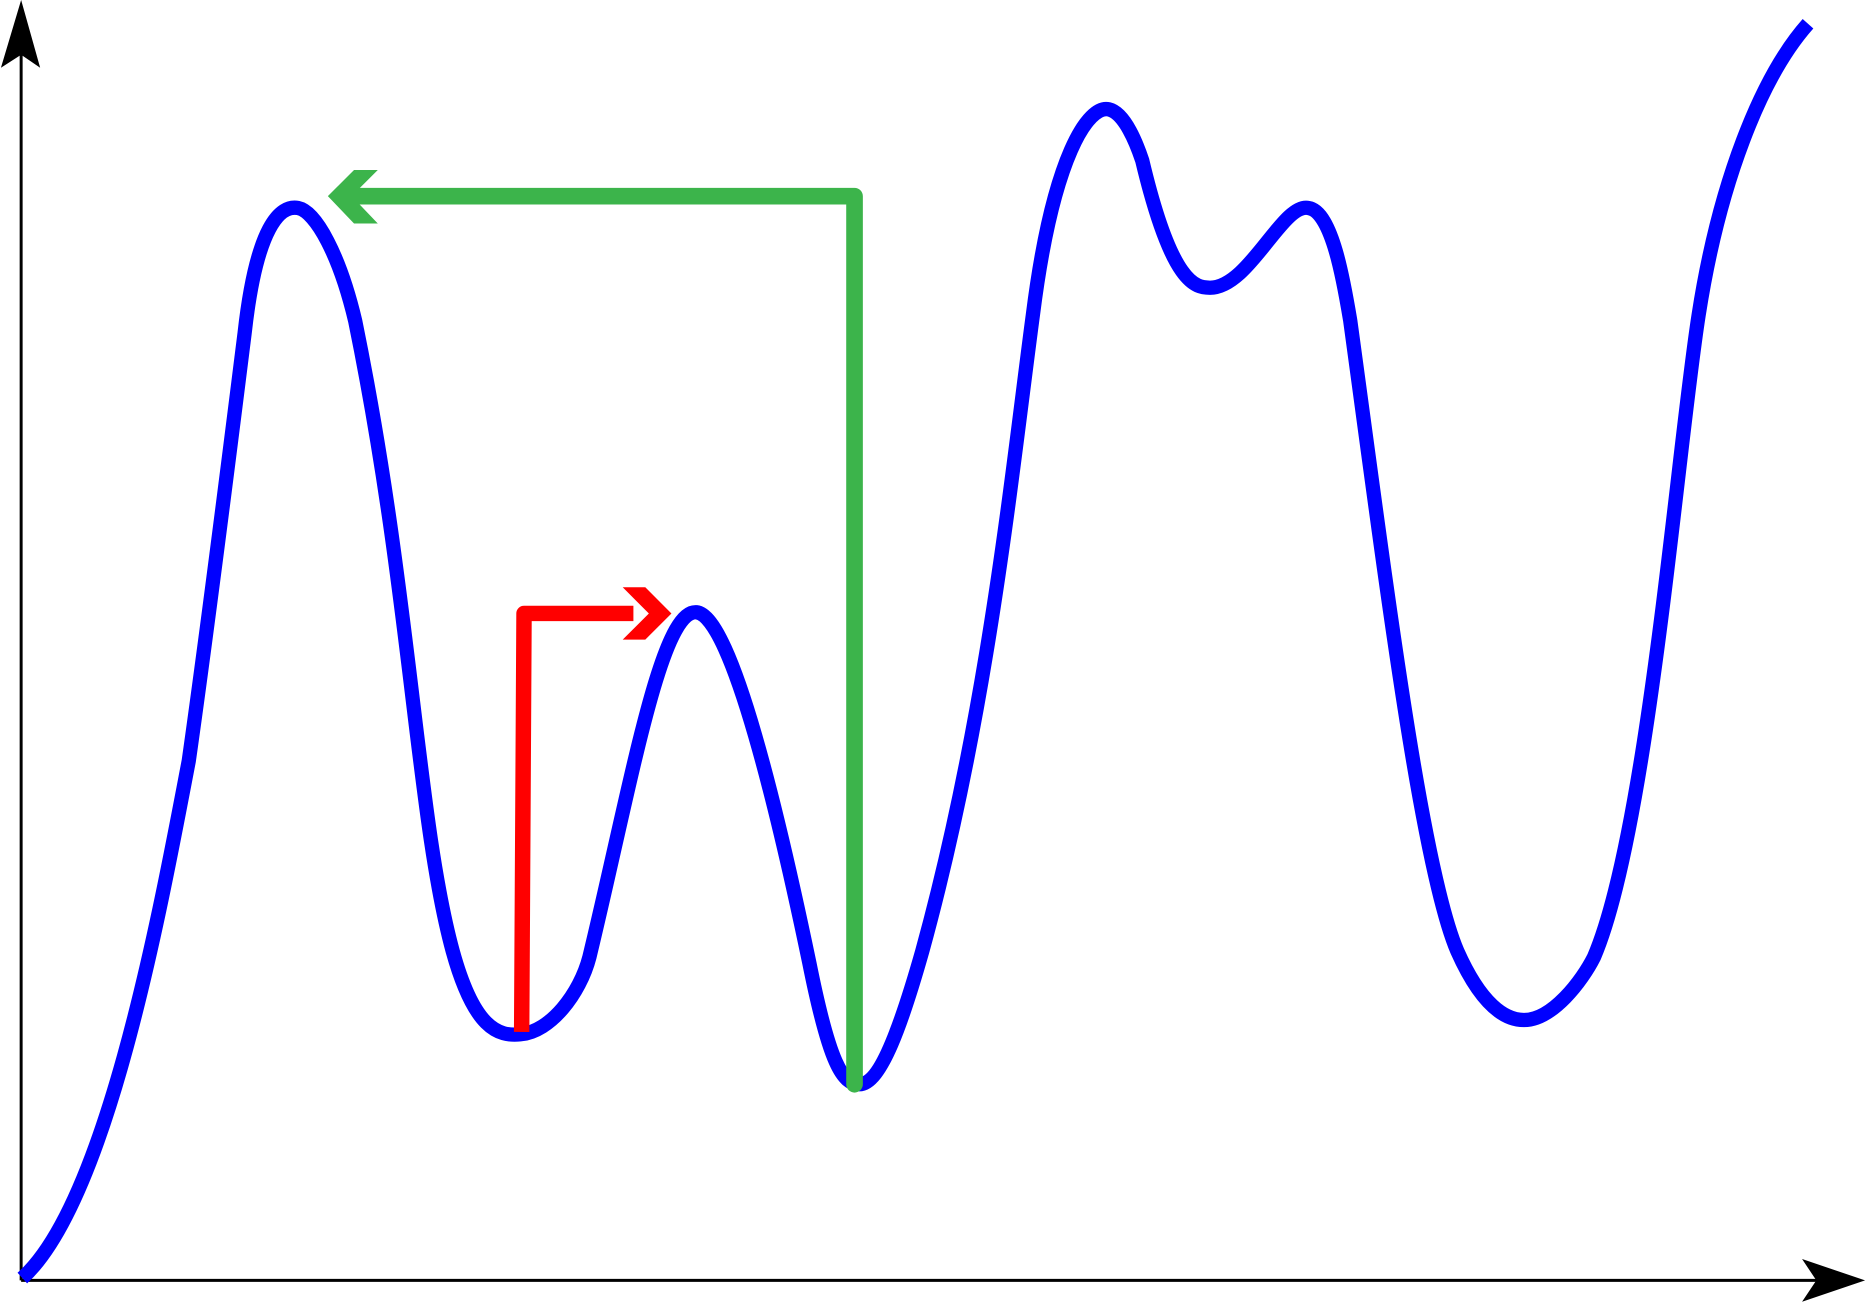 Image resolution: width=1866 pixels, height=1303 pixels. I want to click on y-axis-arrow, so click(20, 34).